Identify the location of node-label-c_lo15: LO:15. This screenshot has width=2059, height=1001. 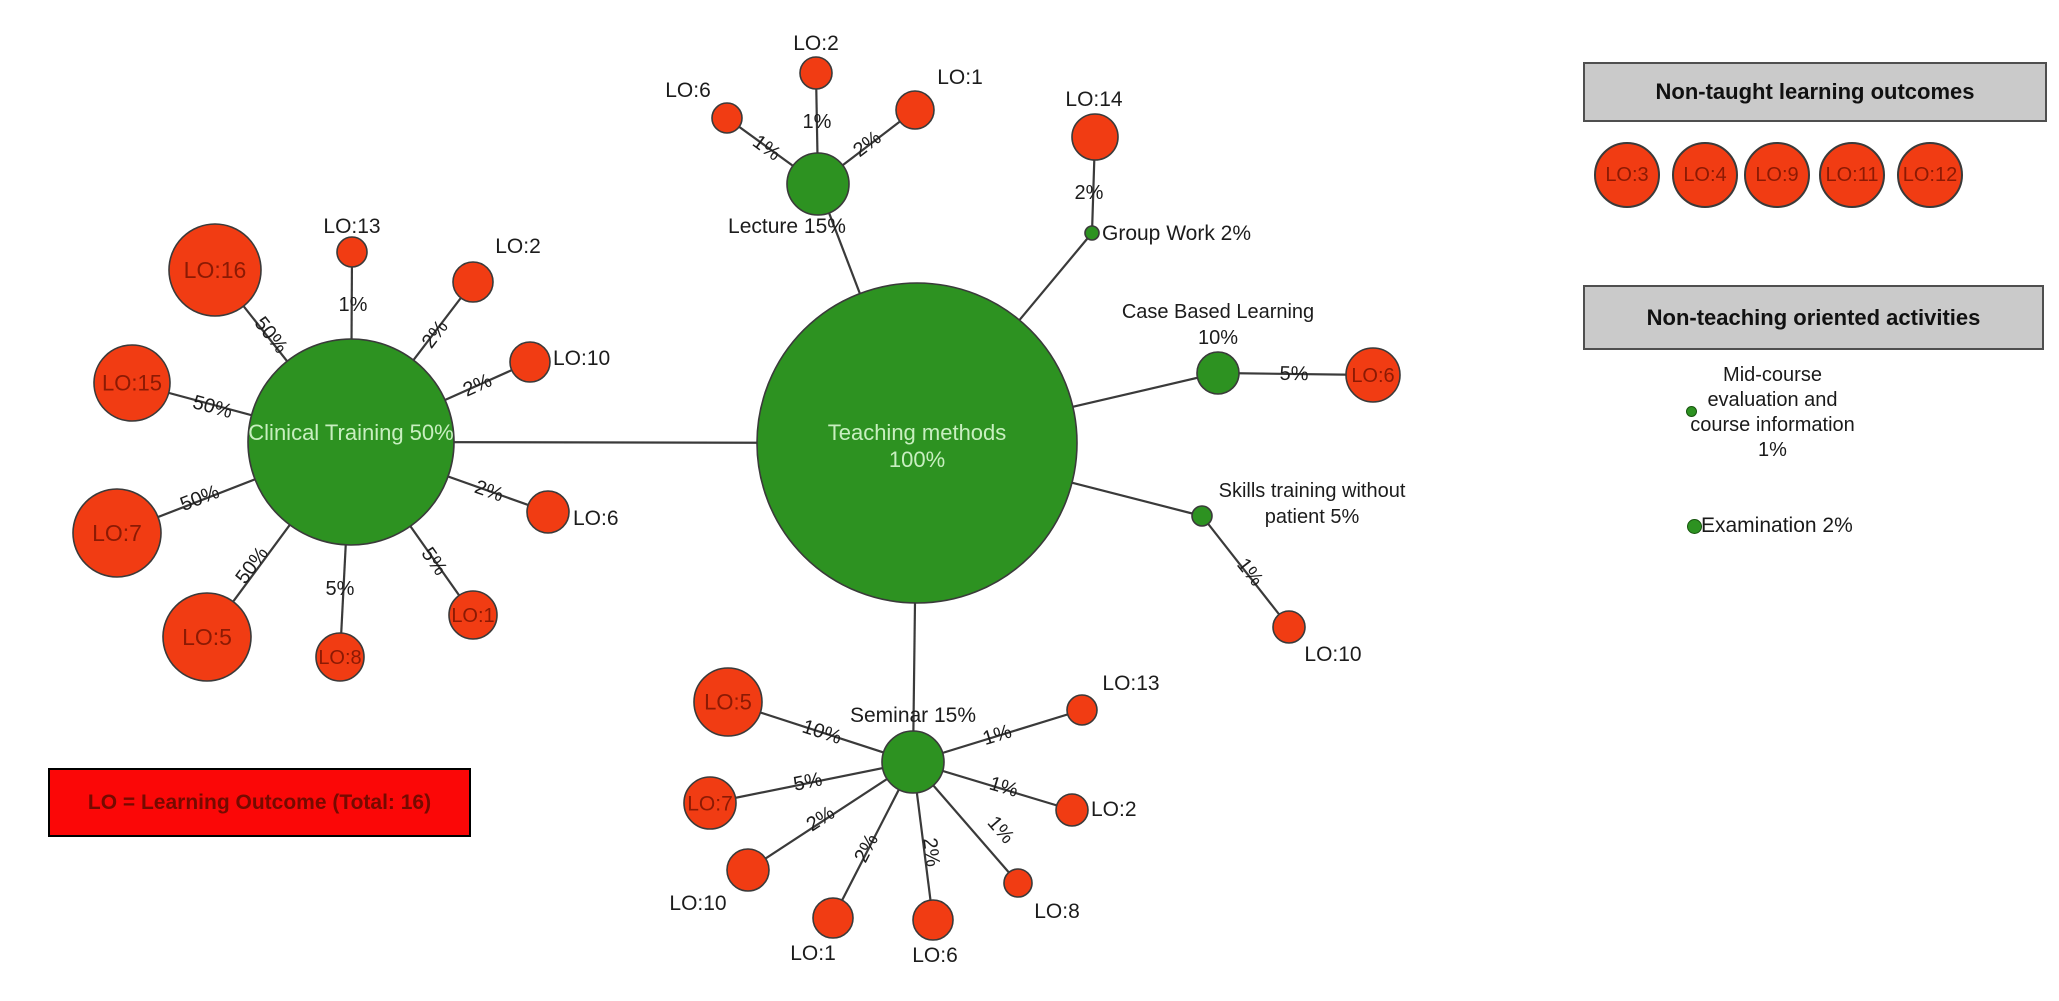
(132, 383).